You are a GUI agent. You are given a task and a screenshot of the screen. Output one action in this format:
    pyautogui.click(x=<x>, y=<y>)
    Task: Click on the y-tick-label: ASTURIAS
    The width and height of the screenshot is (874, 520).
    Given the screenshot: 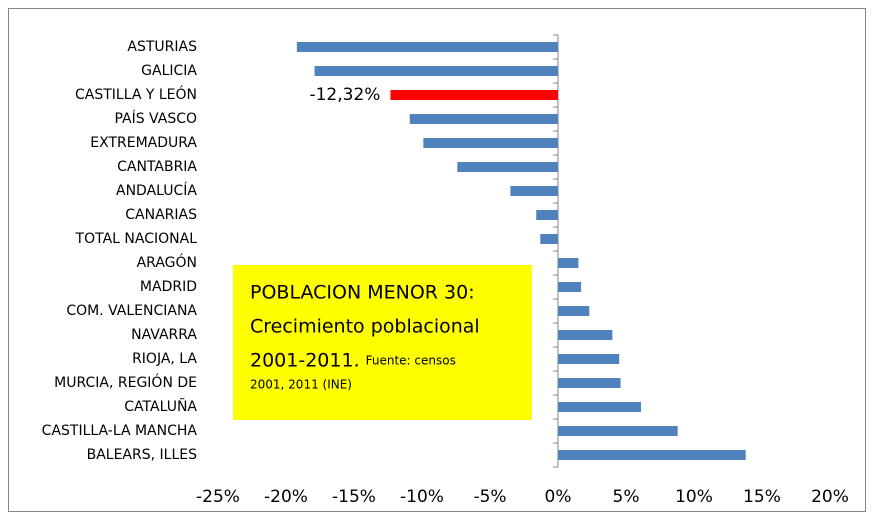 What is the action you would take?
    pyautogui.click(x=162, y=47)
    